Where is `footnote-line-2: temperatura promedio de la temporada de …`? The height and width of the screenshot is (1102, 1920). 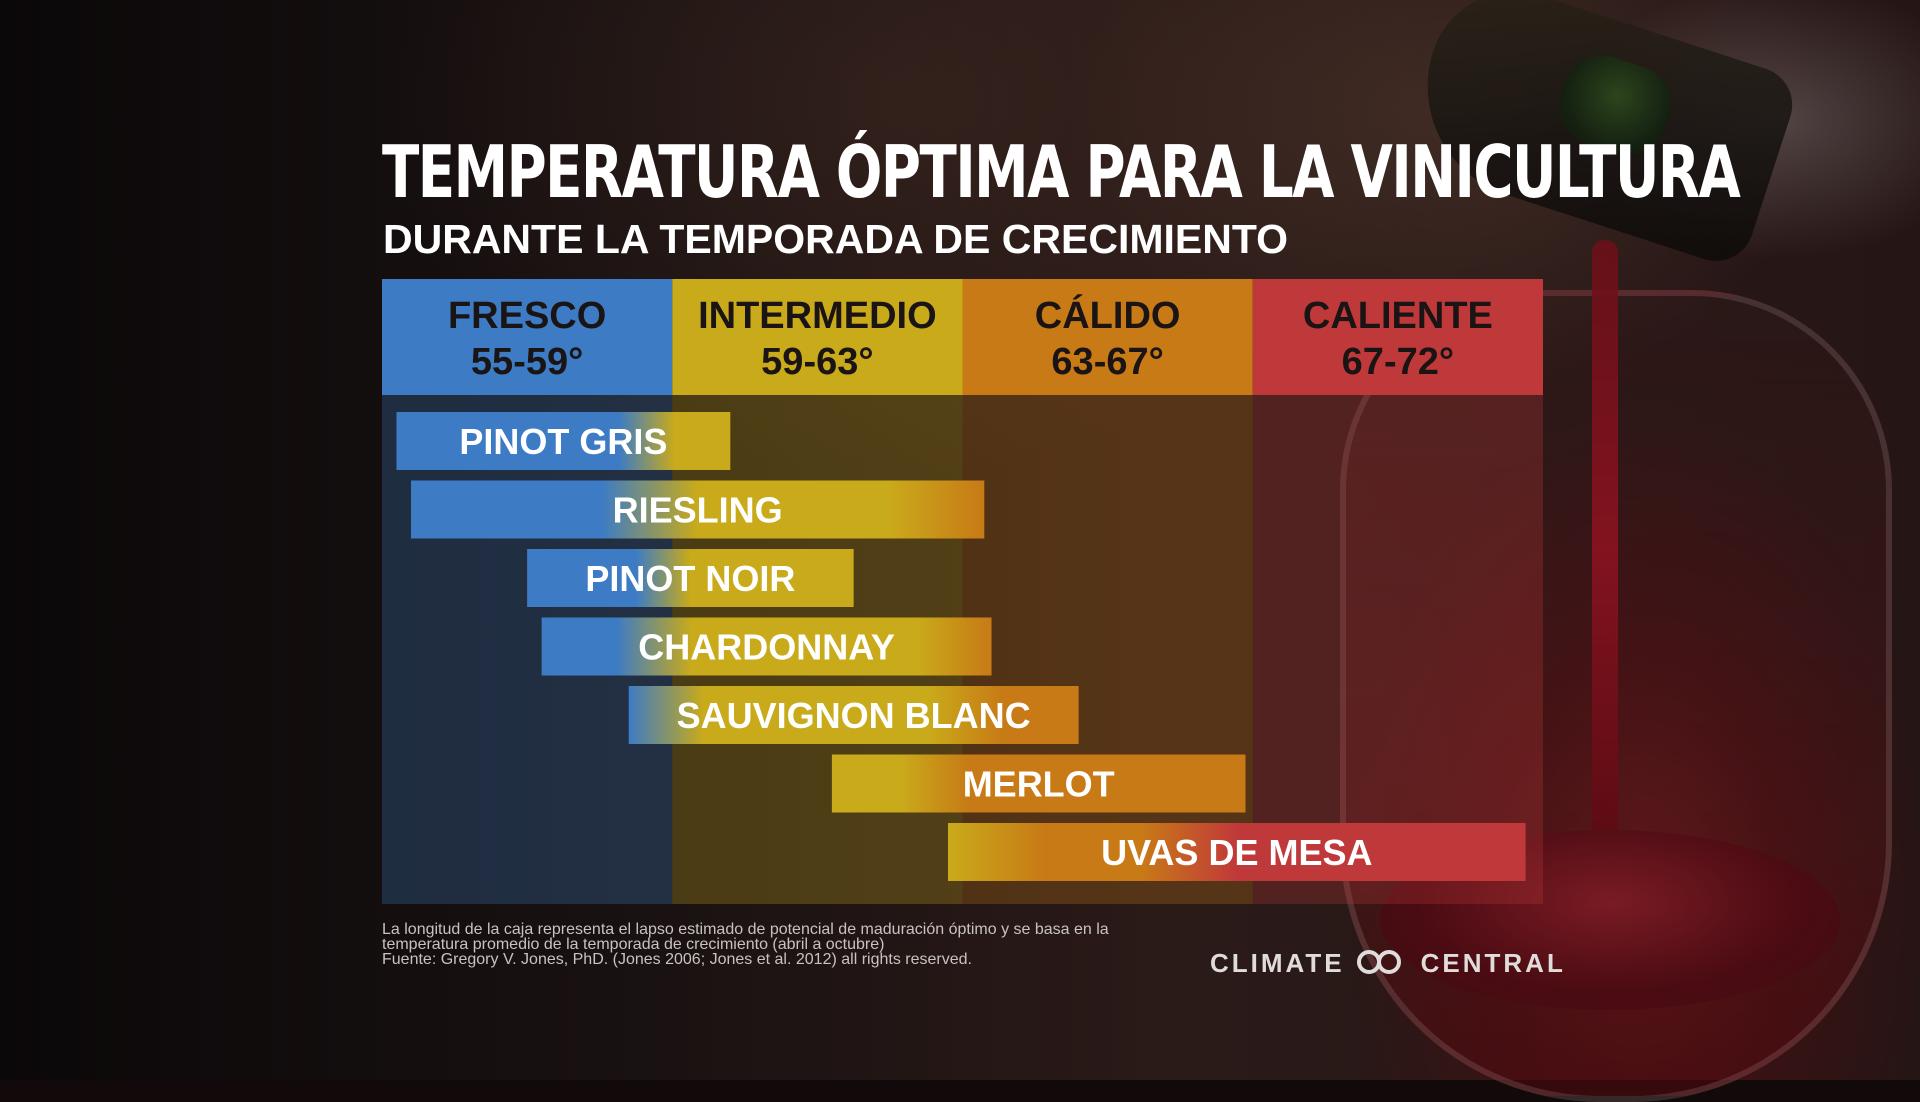 footnote-line-2: temperatura promedio de la temporada de … is located at coordinates (633, 944).